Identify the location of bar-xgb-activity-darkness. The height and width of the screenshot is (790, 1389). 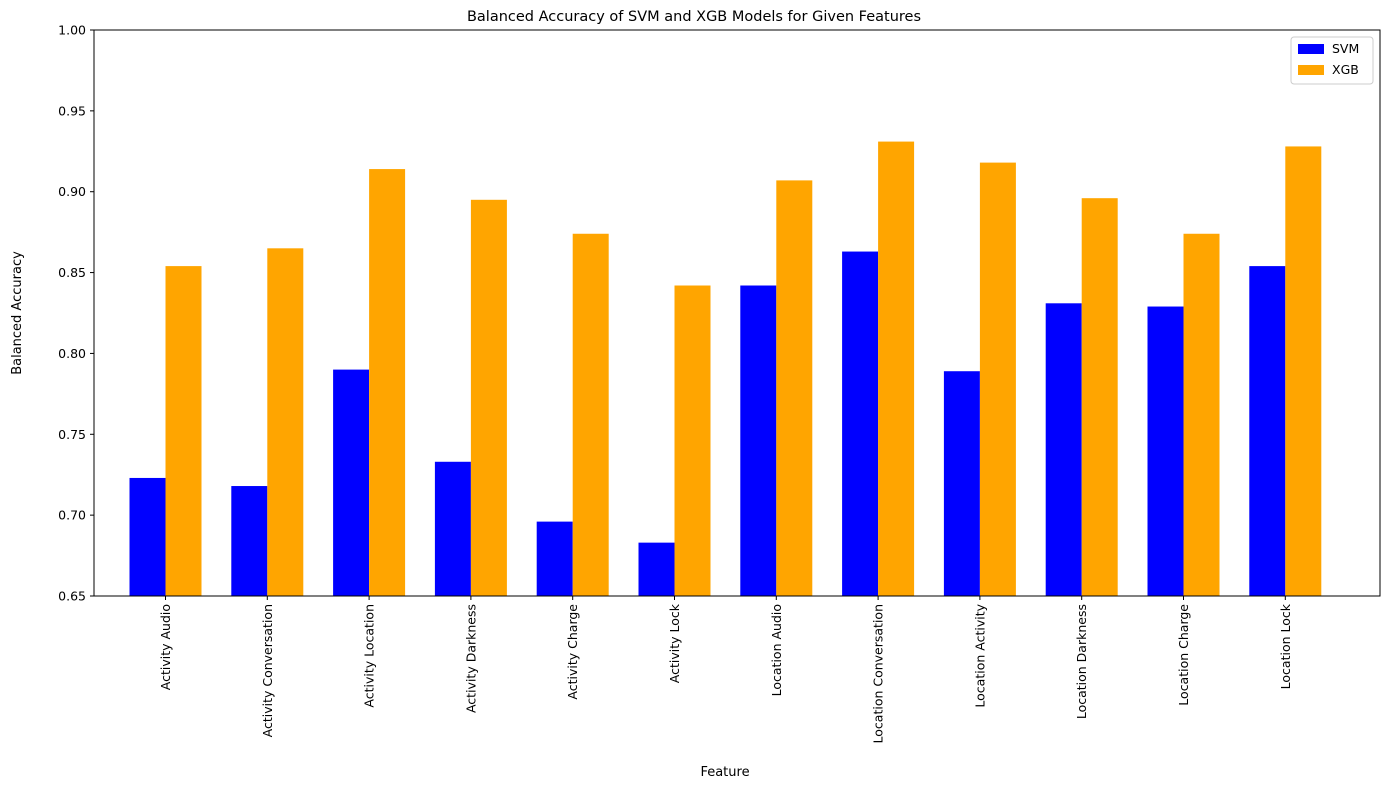
(488, 398).